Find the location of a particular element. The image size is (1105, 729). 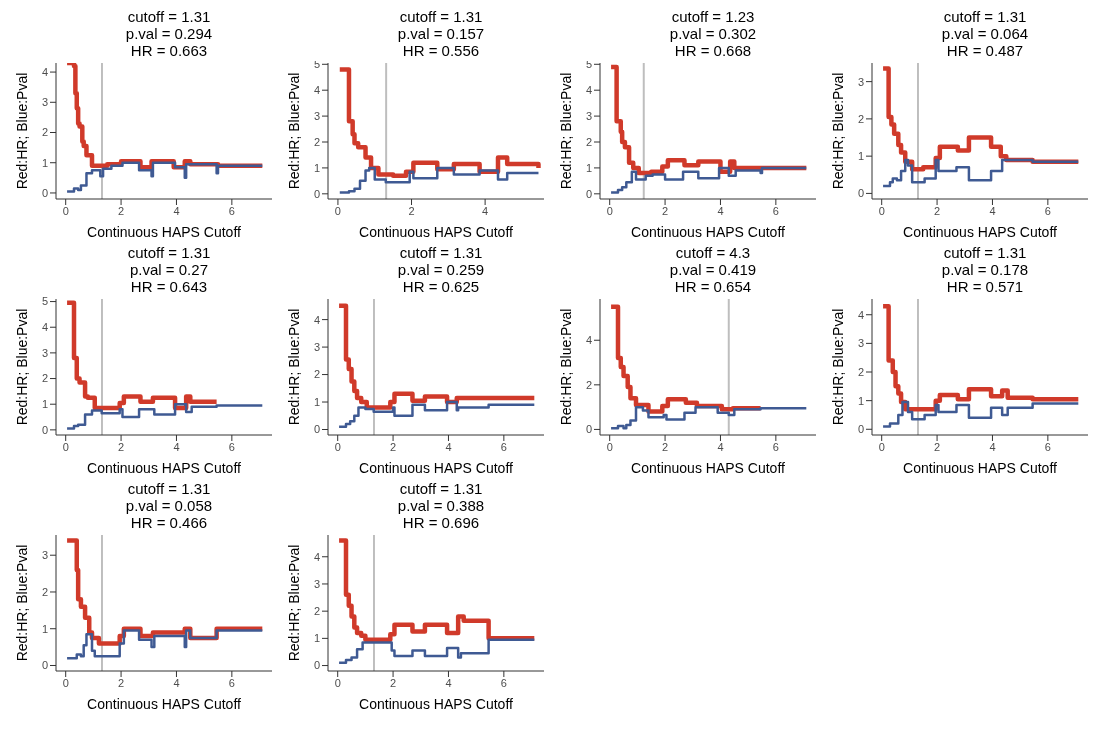

chart-title: cutoff = 1.31 p.val = 0.178 HR = 0.571 is located at coordinates (985, 270).